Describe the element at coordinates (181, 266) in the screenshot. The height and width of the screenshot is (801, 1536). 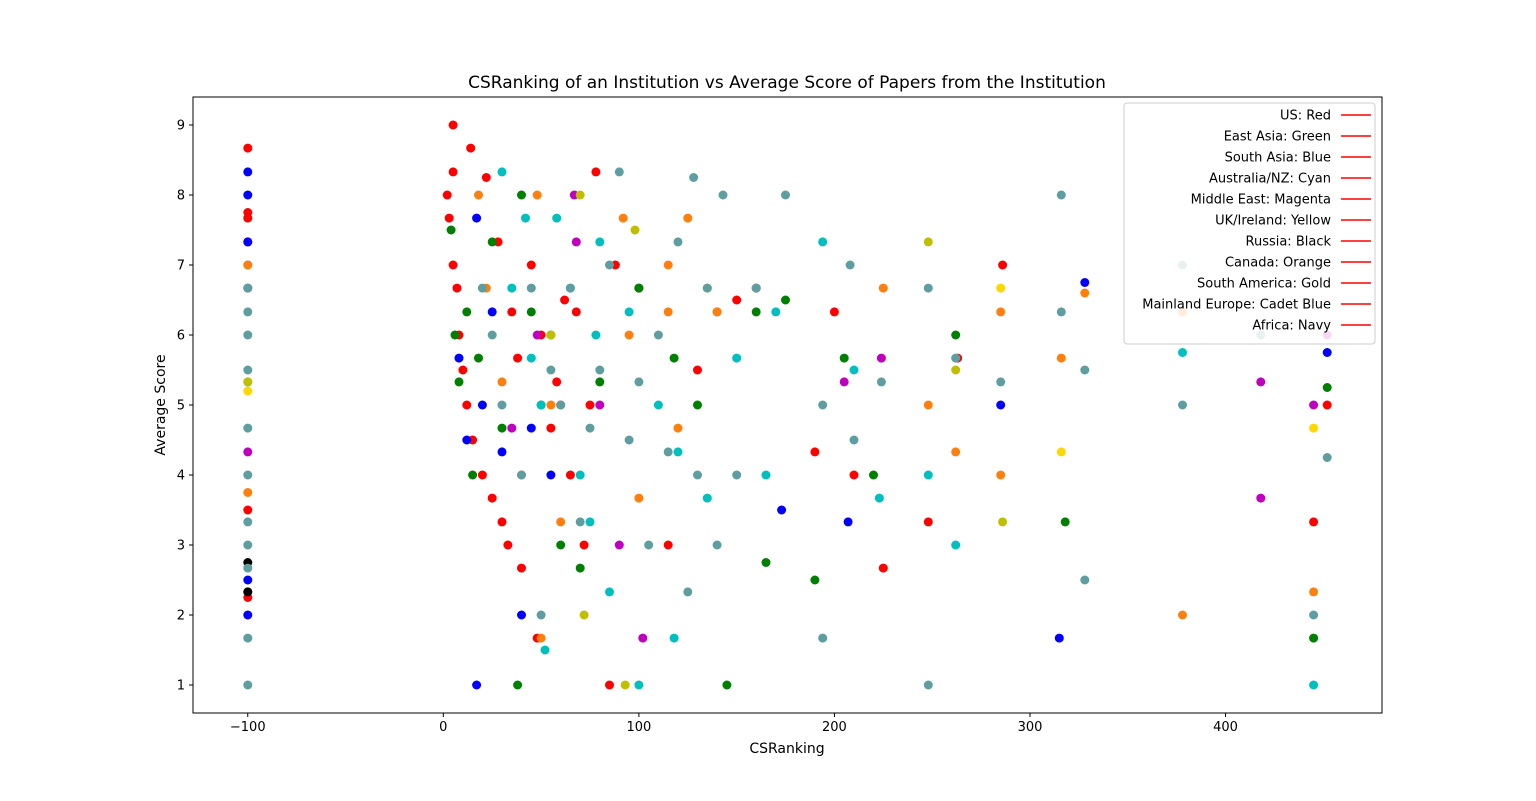
I see `y-tick-label-6: 7` at that location.